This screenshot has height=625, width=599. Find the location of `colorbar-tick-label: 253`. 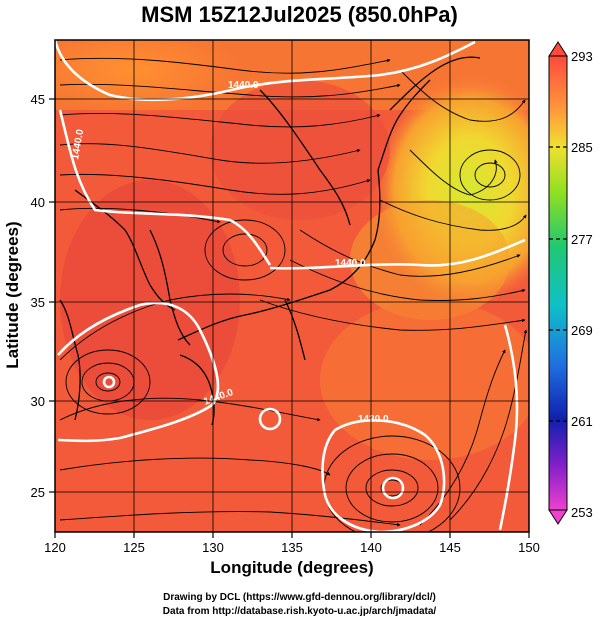

colorbar-tick-label: 253 is located at coordinates (582, 512).